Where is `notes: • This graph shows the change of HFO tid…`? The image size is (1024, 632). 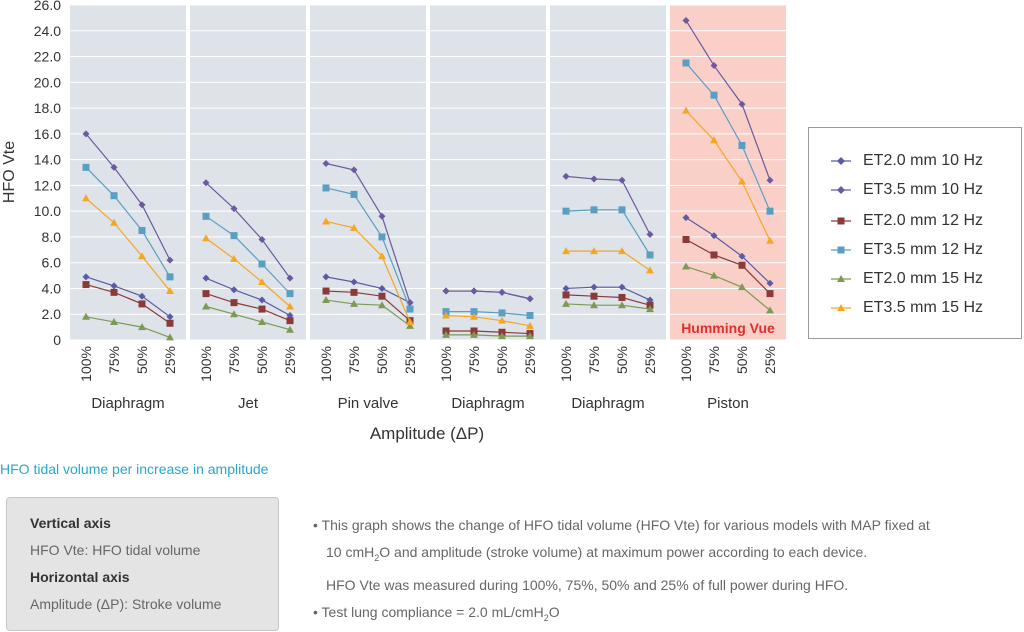 notes: • This graph shows the change of HFO tid… is located at coordinates (668, 572).